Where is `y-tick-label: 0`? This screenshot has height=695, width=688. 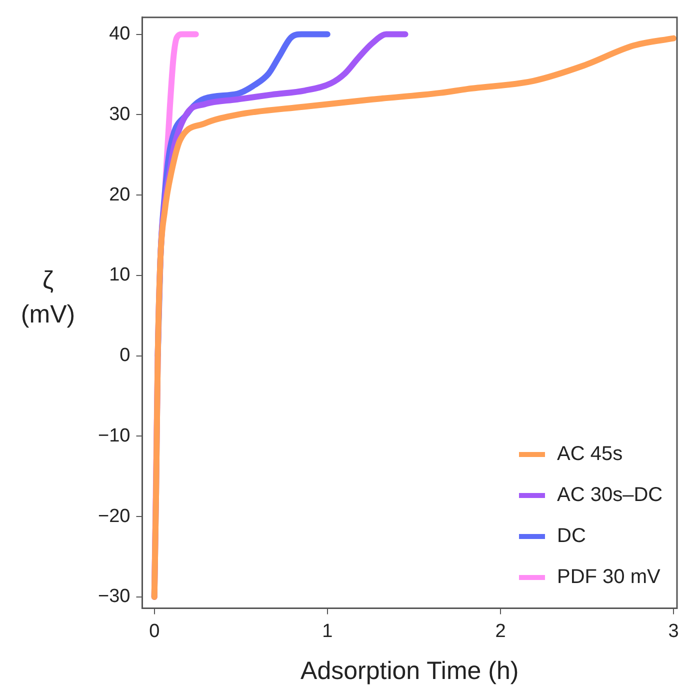 y-tick-label: 0 is located at coordinates (125, 355).